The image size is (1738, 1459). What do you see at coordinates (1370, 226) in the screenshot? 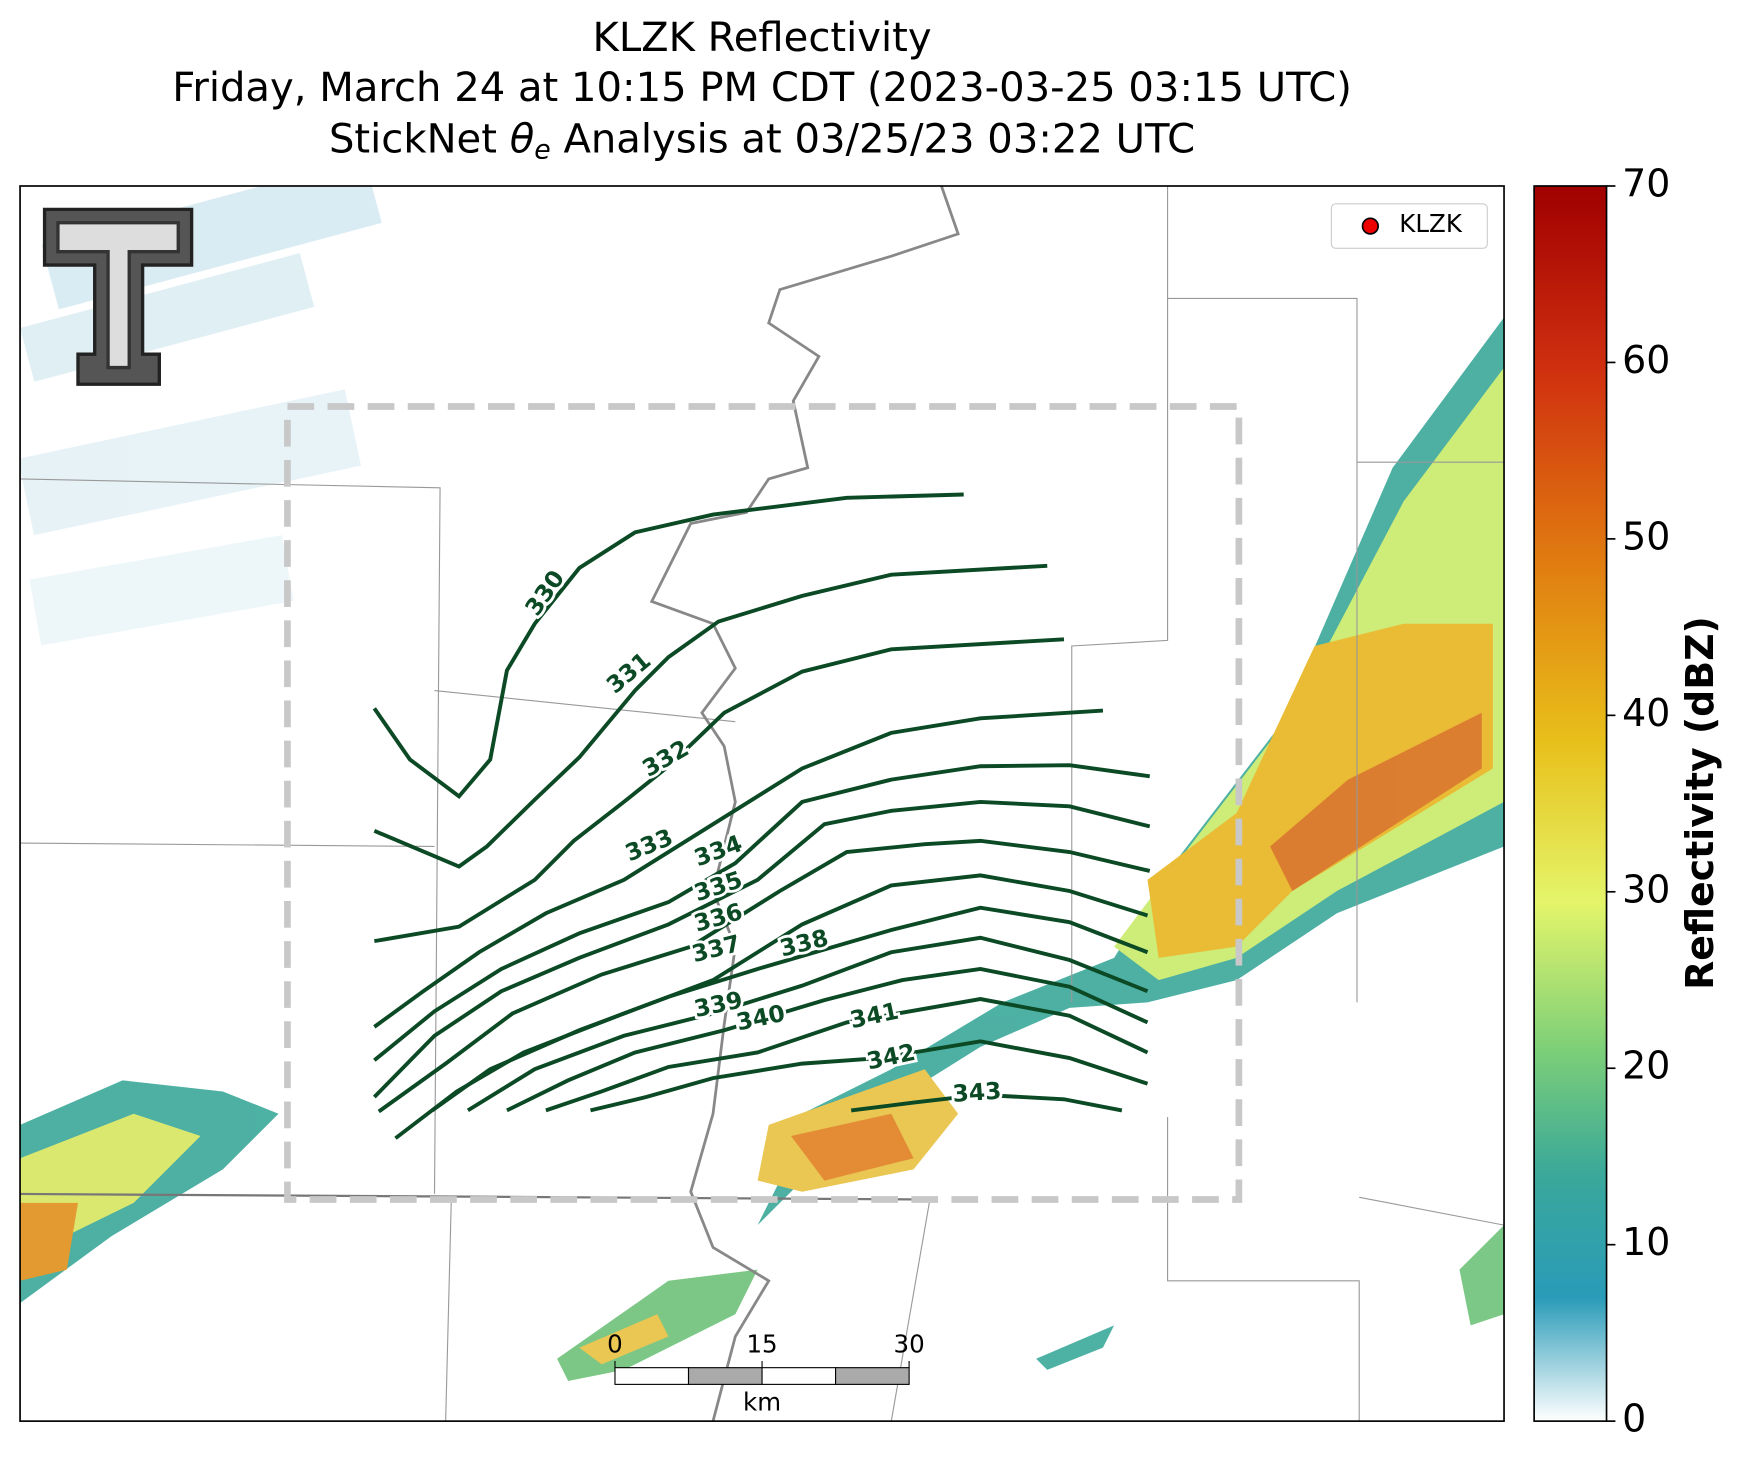
I see `legend-marker` at bounding box center [1370, 226].